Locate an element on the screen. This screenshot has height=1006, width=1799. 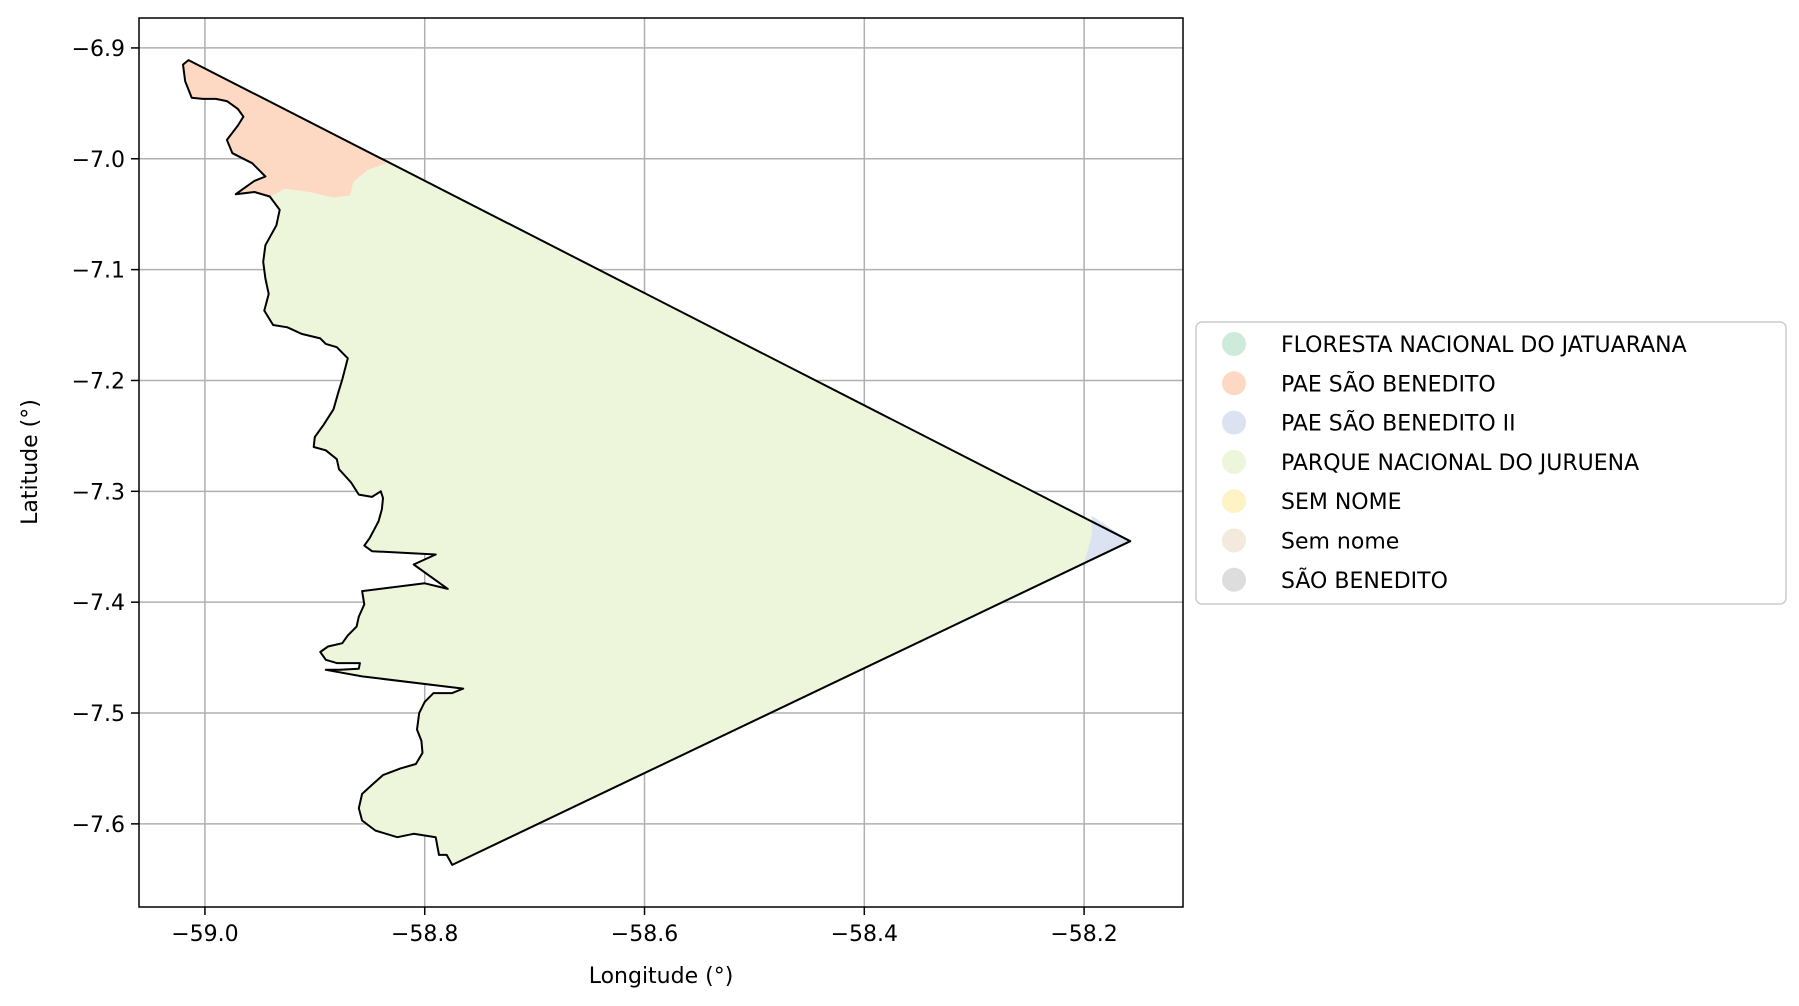
legend-label-6: SÃO BENEDITO is located at coordinates (1364, 580).